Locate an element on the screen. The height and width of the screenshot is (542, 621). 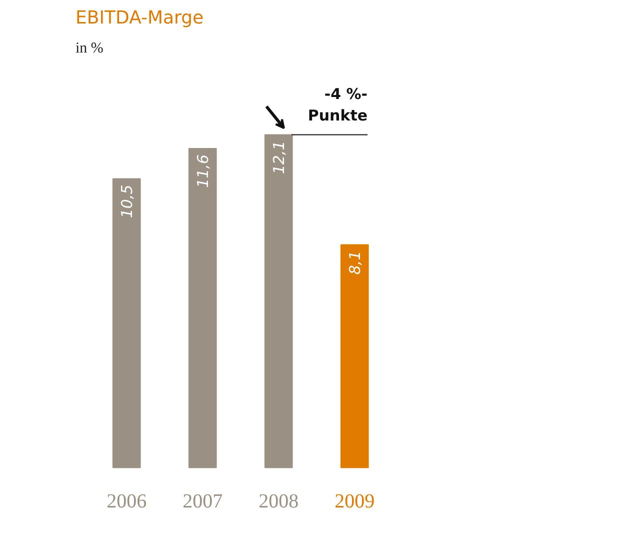
data-label: 12,1 is located at coordinates (279, 157).